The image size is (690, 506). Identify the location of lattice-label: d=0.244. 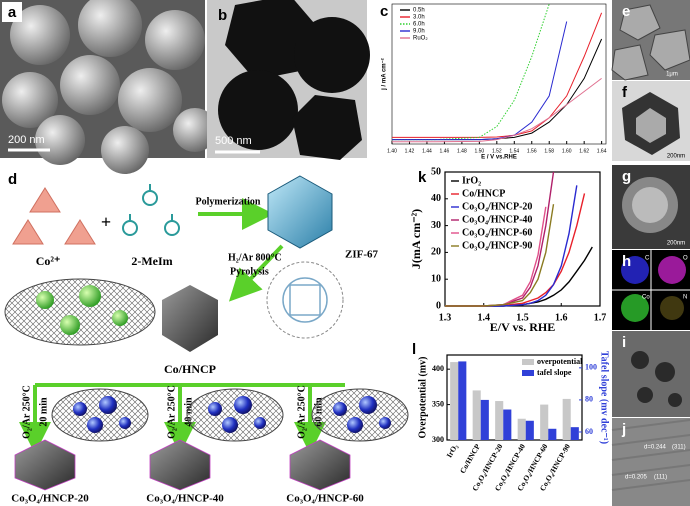
(655, 448).